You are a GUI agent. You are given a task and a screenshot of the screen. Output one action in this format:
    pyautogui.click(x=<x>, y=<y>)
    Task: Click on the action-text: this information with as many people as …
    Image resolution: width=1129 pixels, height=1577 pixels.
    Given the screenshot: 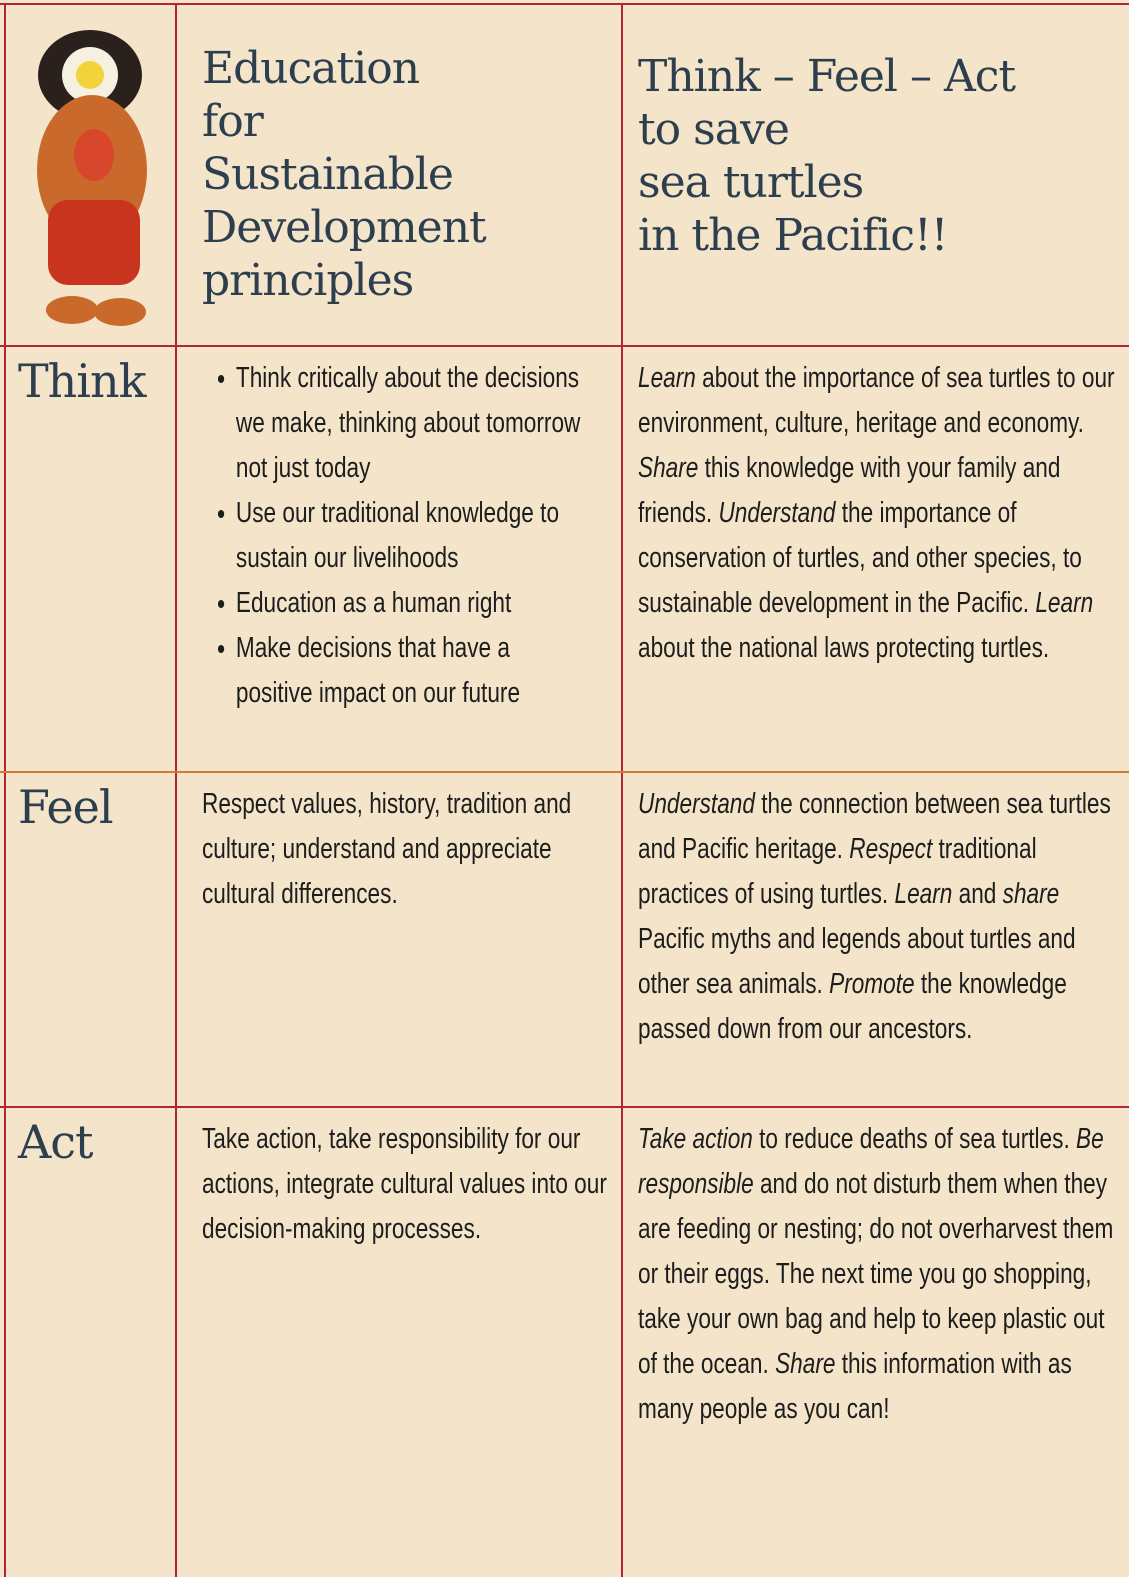 What is the action you would take?
    pyautogui.click(x=855, y=1386)
    